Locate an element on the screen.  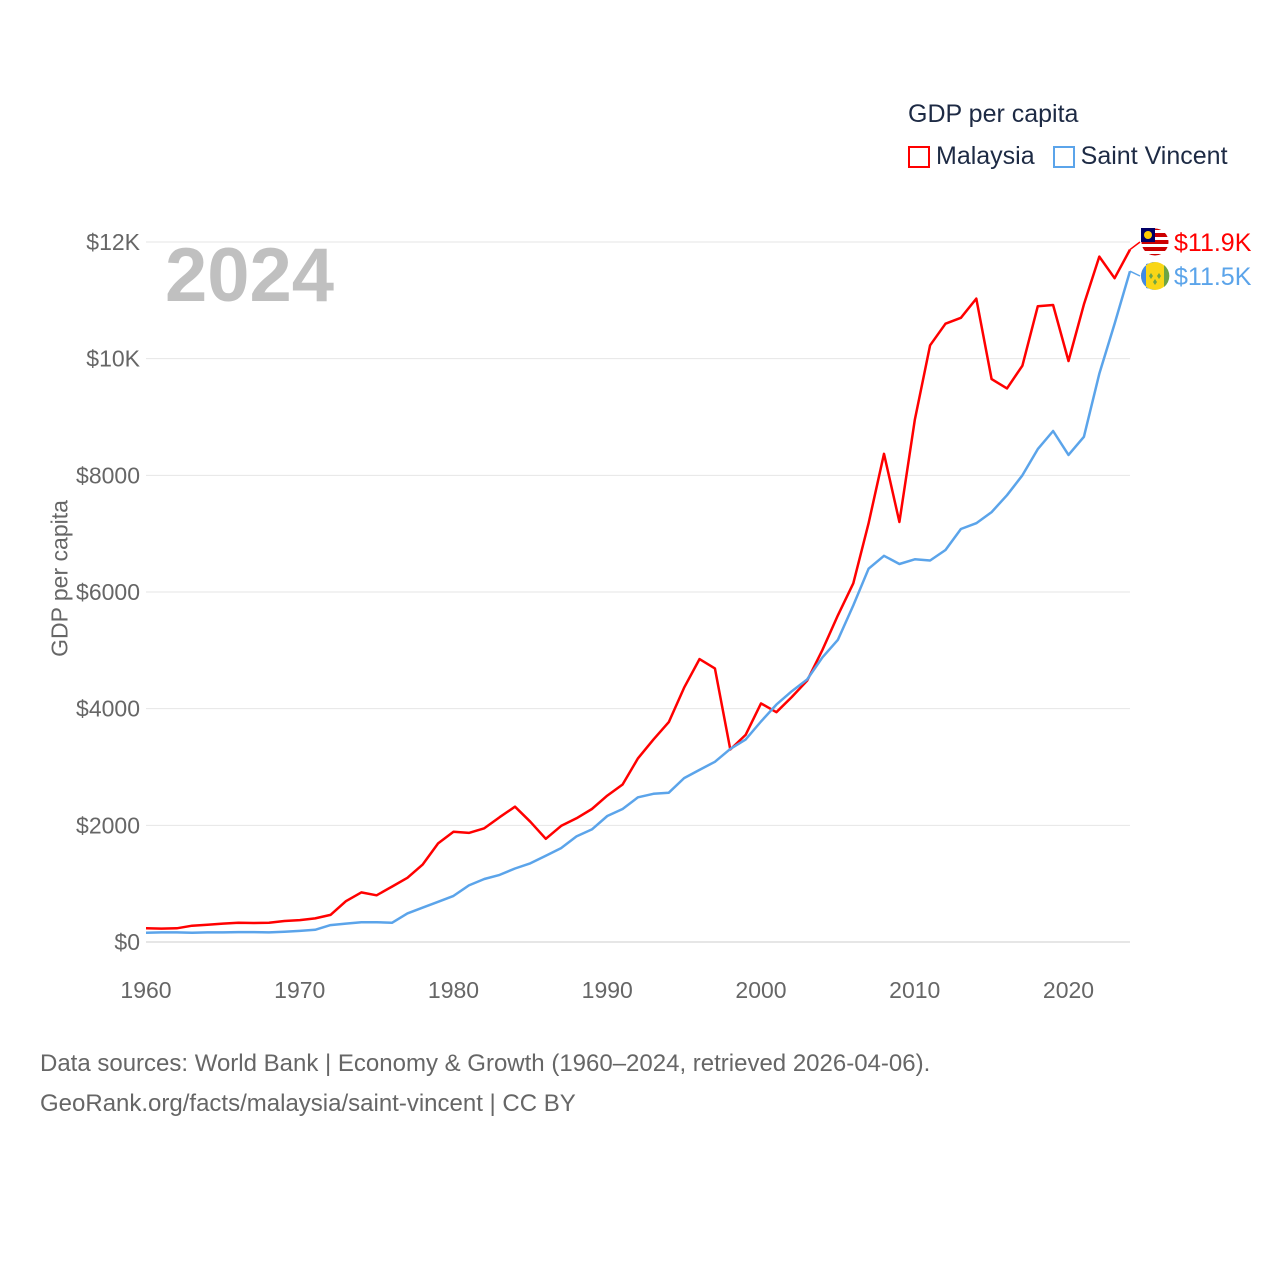
x-tick-label: 2010 is located at coordinates (914, 990).